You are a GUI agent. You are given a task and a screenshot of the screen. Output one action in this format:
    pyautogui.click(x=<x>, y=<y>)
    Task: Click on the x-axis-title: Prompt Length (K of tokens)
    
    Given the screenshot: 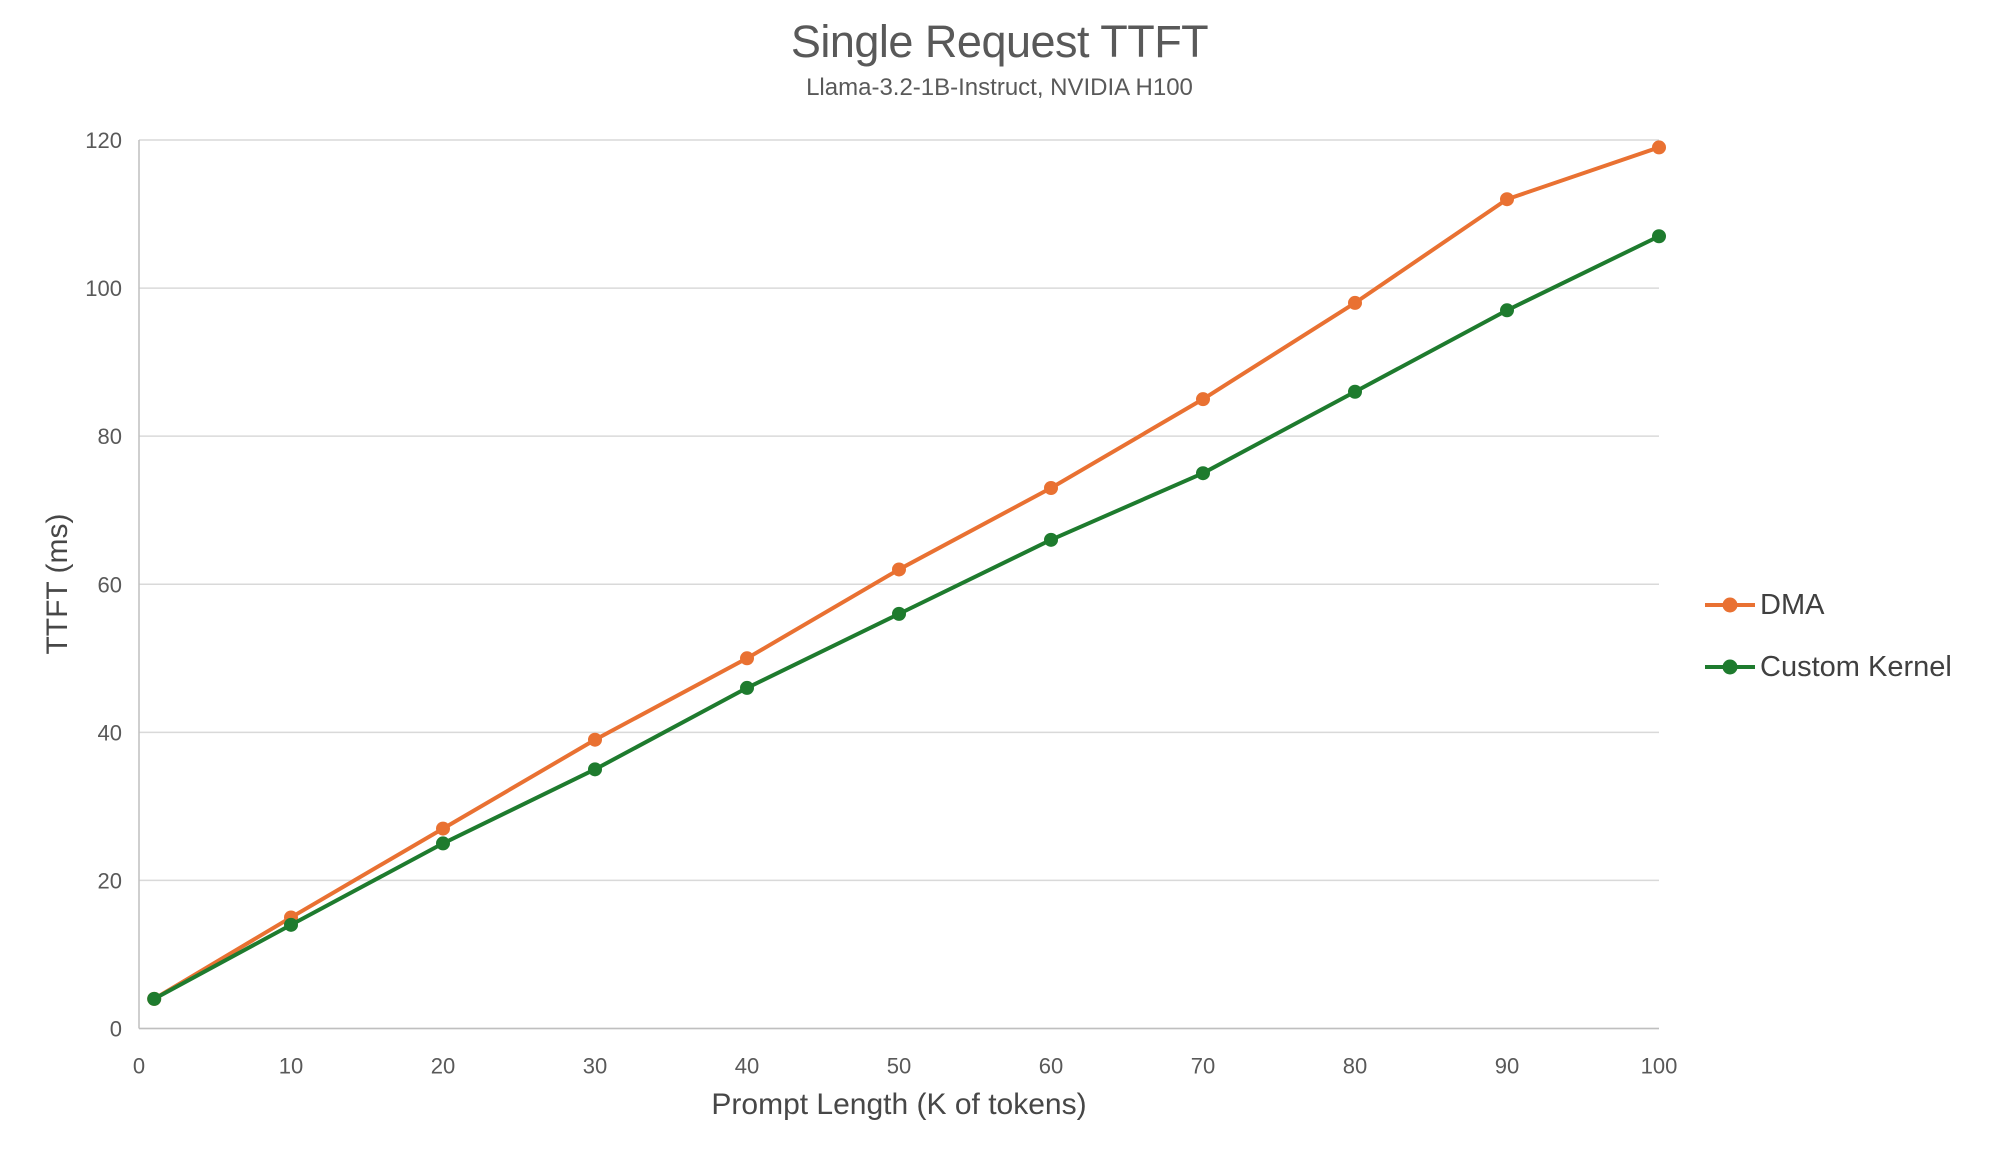 What is the action you would take?
    pyautogui.click(x=899, y=1104)
    